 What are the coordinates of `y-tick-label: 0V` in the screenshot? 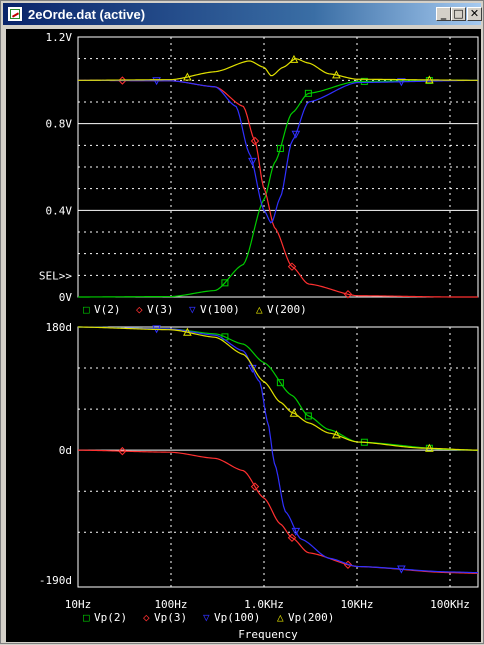 It's located at (66, 297).